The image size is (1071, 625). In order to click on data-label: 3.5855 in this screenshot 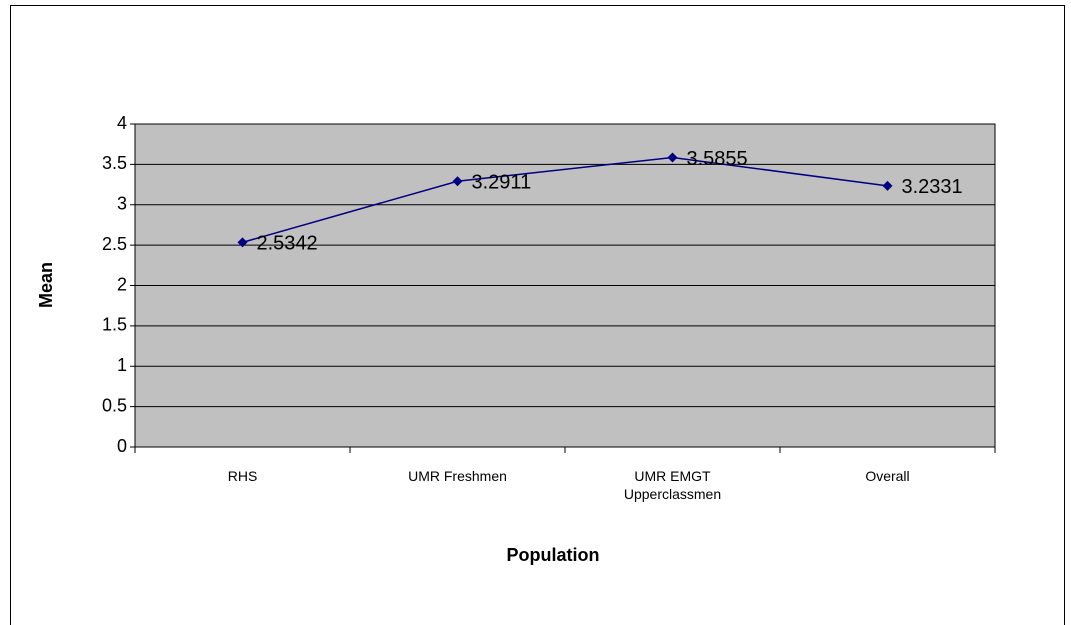, I will do `click(717, 159)`.